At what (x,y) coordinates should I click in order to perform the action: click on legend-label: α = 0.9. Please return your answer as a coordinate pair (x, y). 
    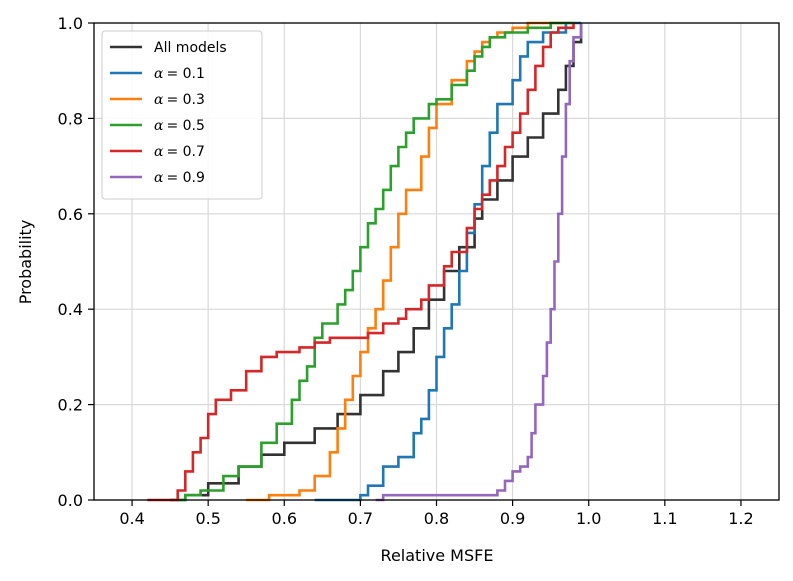
    Looking at the image, I should click on (179, 178).